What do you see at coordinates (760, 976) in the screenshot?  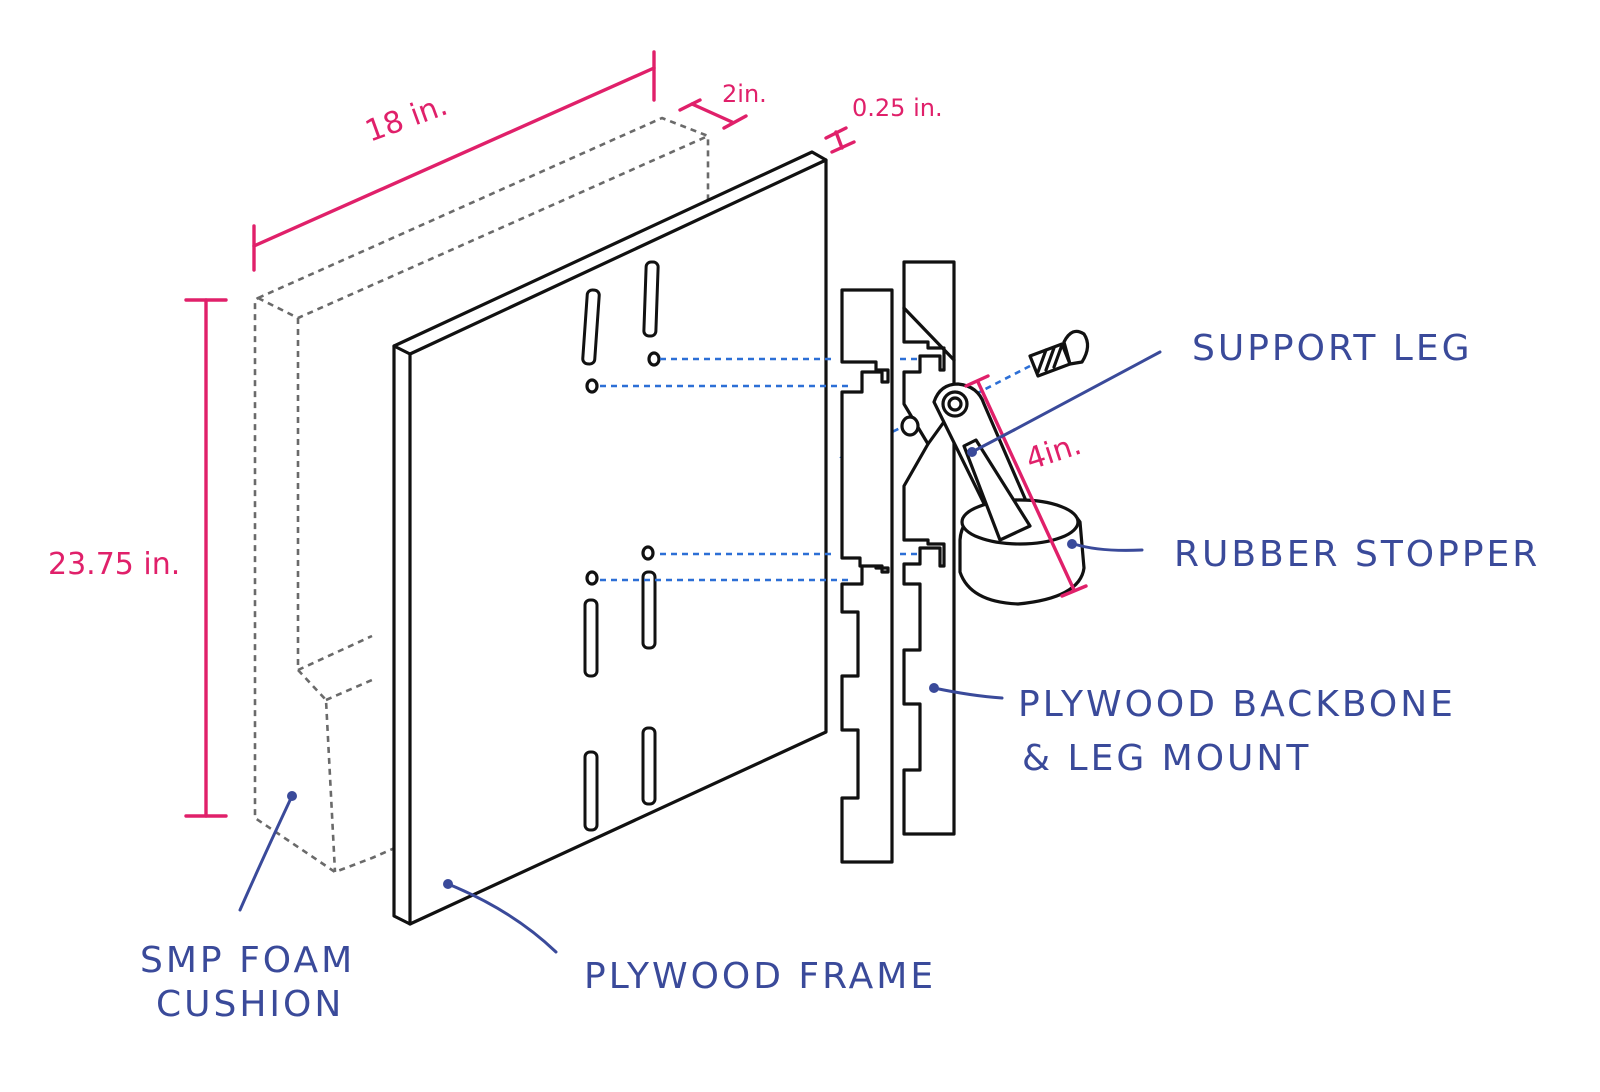 I see `plywood-frame-label: PLYWOOD FRAME` at bounding box center [760, 976].